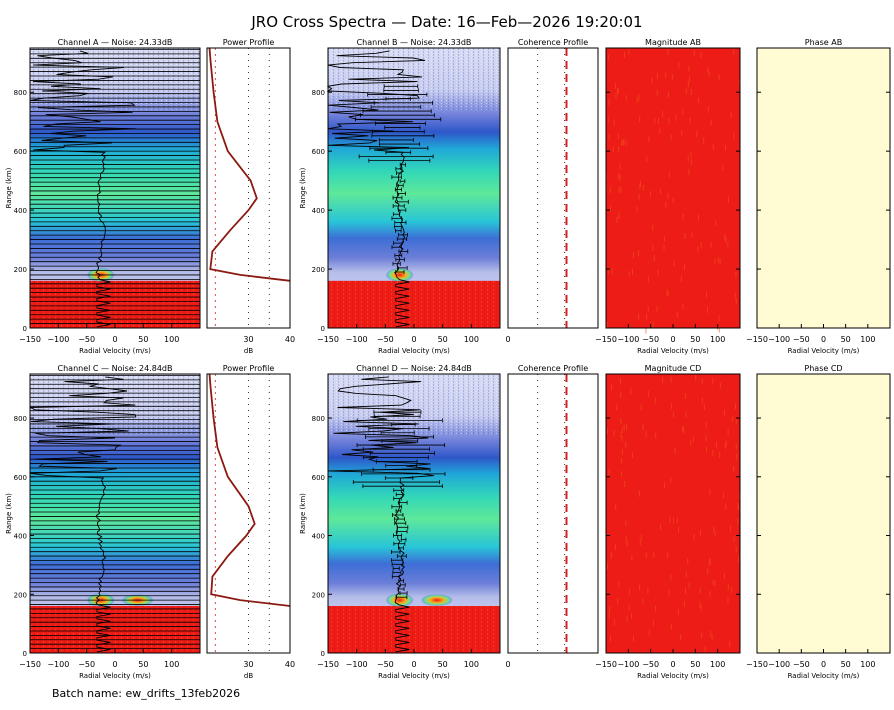  What do you see at coordinates (823, 513) in the screenshot?
I see `cross-spectrum-fill` at bounding box center [823, 513].